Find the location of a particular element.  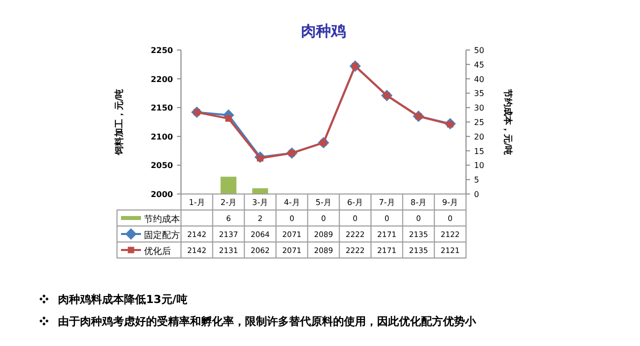

y2-tick-label: 35 is located at coordinates (479, 93).